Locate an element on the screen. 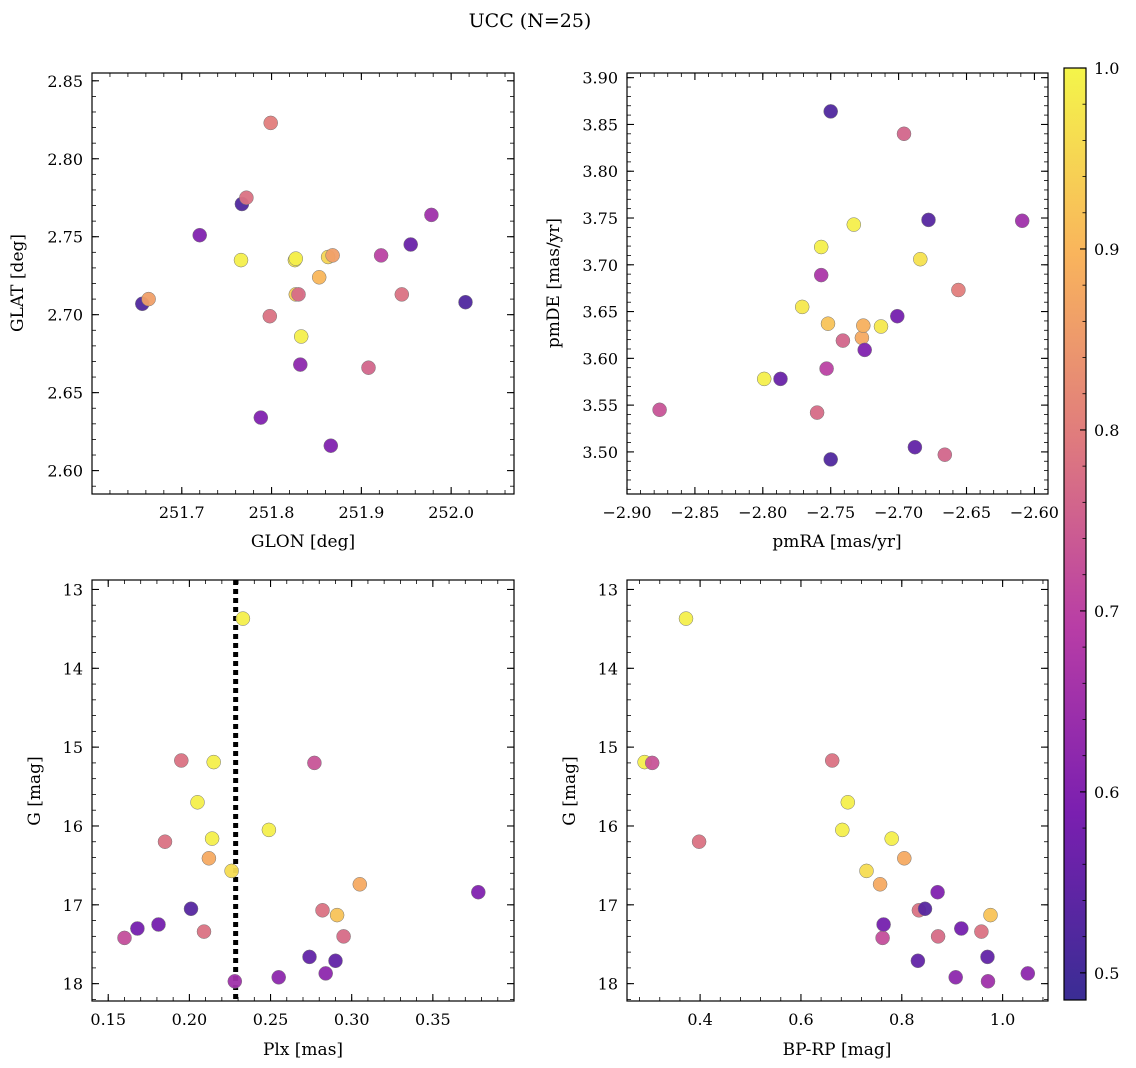  y-tick-label: 13 is located at coordinates (73, 589).